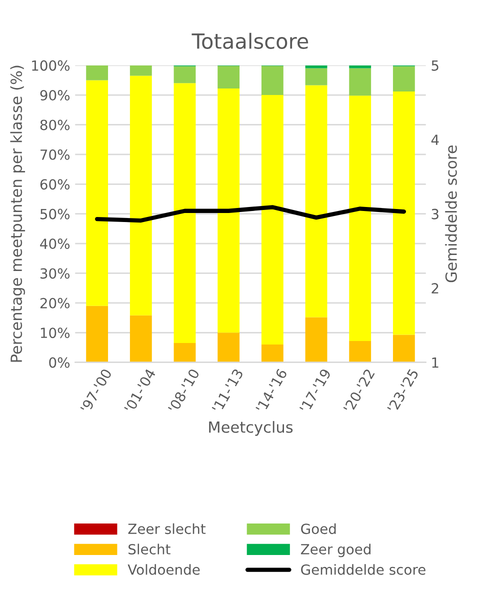 This screenshot has height=594, width=501. I want to click on y2-tick-label: 2, so click(435, 288).